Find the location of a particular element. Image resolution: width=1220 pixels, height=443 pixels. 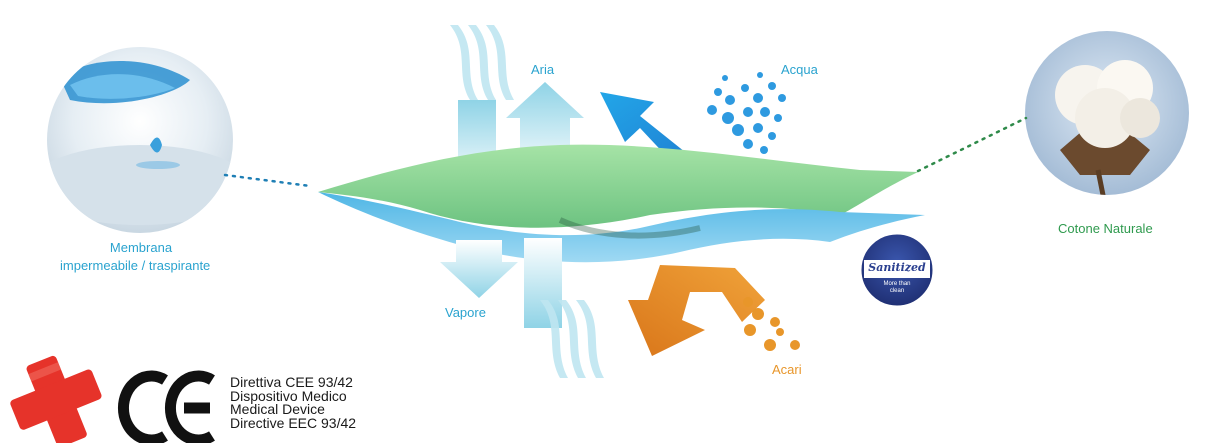

sanitized-brand-text: Sanitized is located at coordinates (897, 267).